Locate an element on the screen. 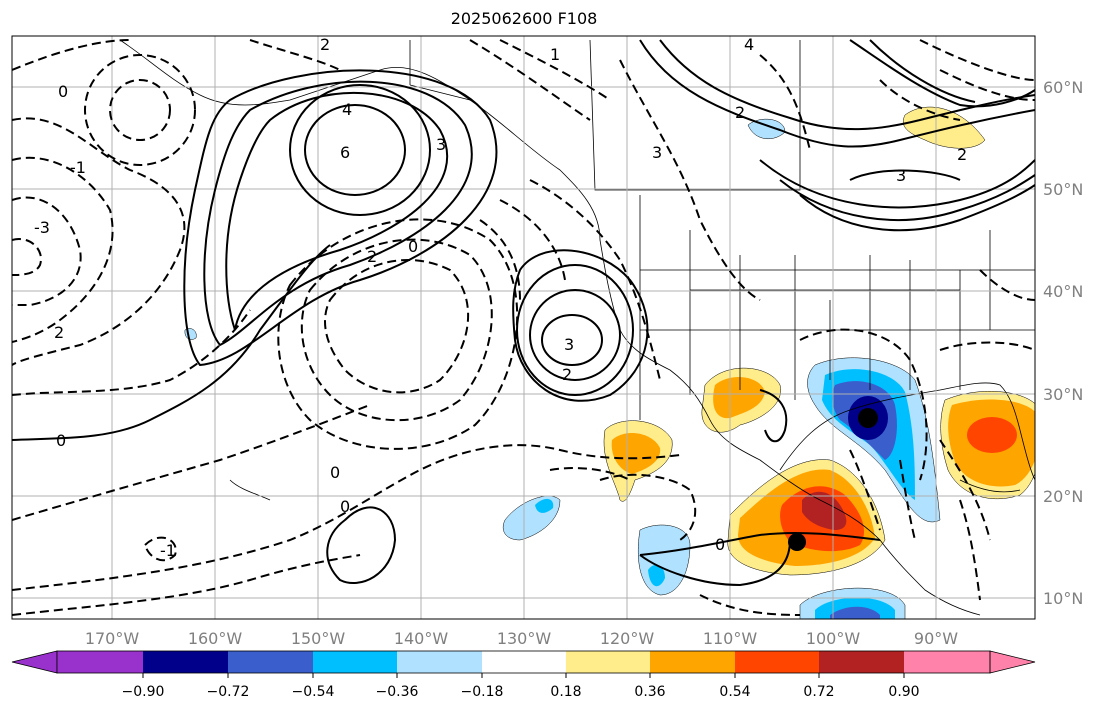  contour-label: 1 is located at coordinates (555, 54).